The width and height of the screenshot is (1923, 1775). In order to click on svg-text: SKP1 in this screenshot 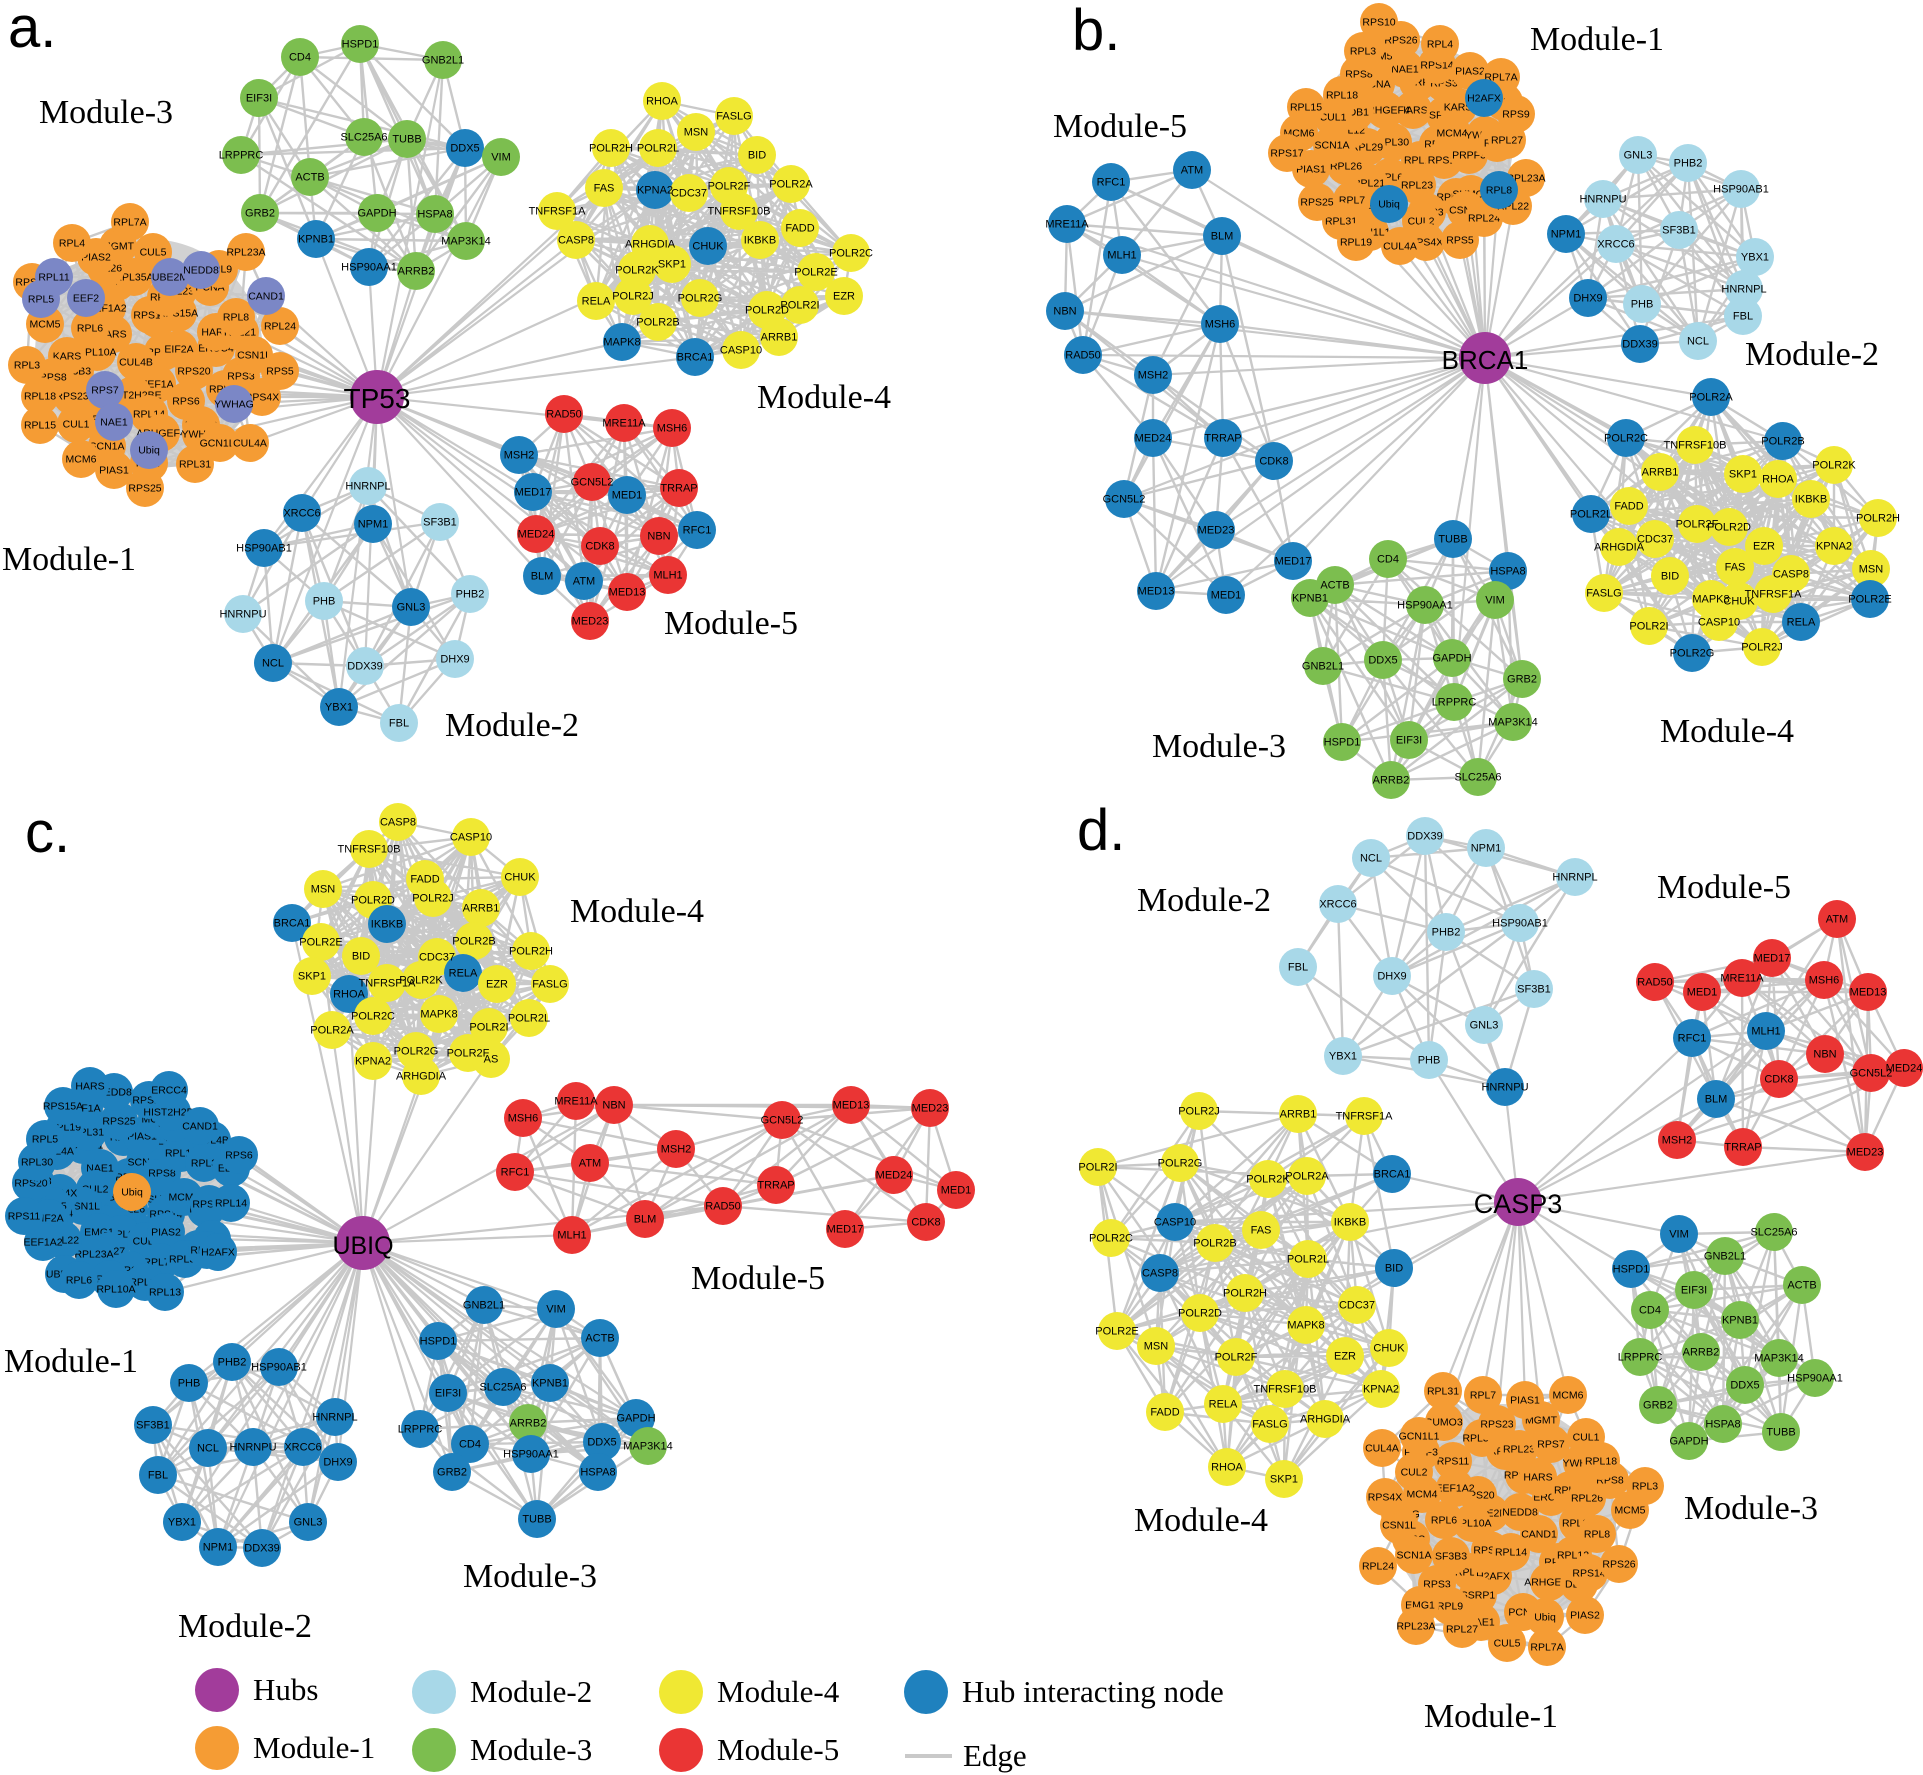, I will do `click(1743, 475)`.